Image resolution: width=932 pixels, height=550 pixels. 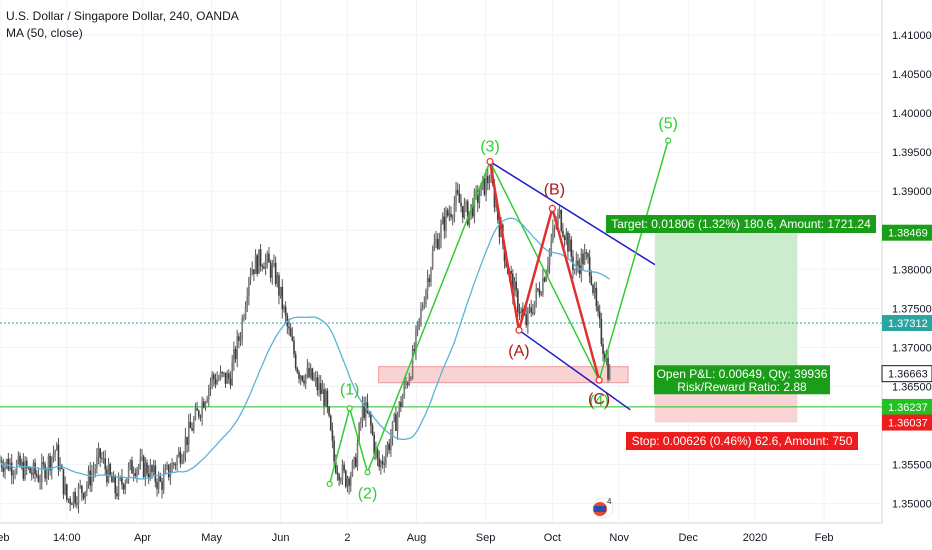 I want to click on channel-line, so click(x=574, y=370).